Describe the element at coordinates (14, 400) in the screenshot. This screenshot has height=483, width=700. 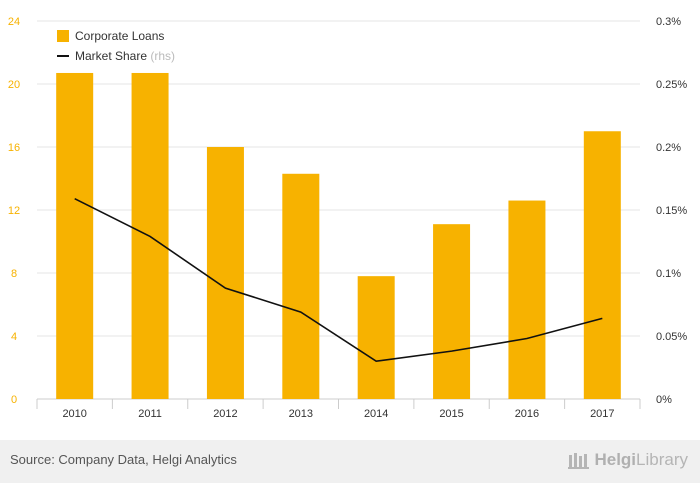
I see `y-left-tick-label: 0` at that location.